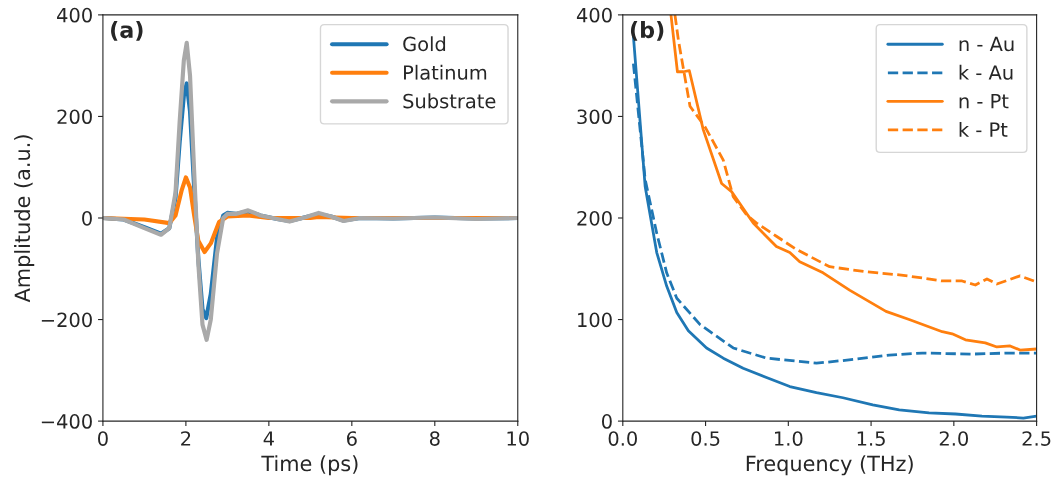 This screenshot has height=496, width=1061. Describe the element at coordinates (24, 219) in the screenshot. I see `y-axis-title: Amplitude (a.u.)` at that location.